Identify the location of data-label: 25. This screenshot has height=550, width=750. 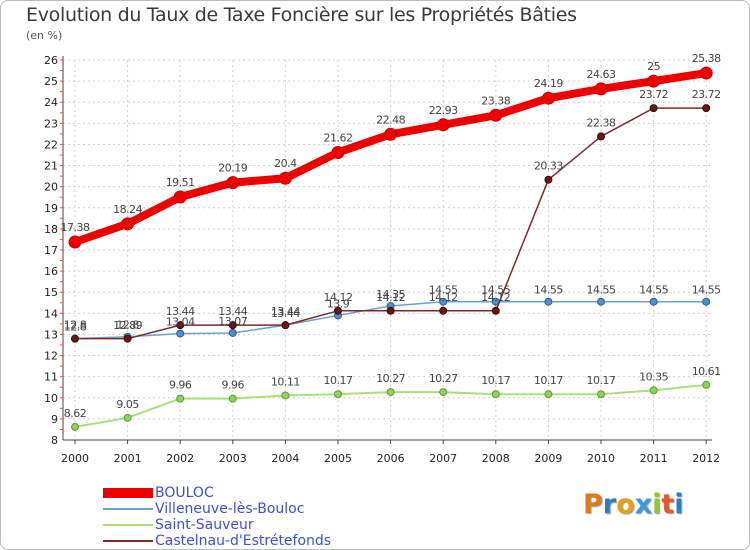
(653, 66).